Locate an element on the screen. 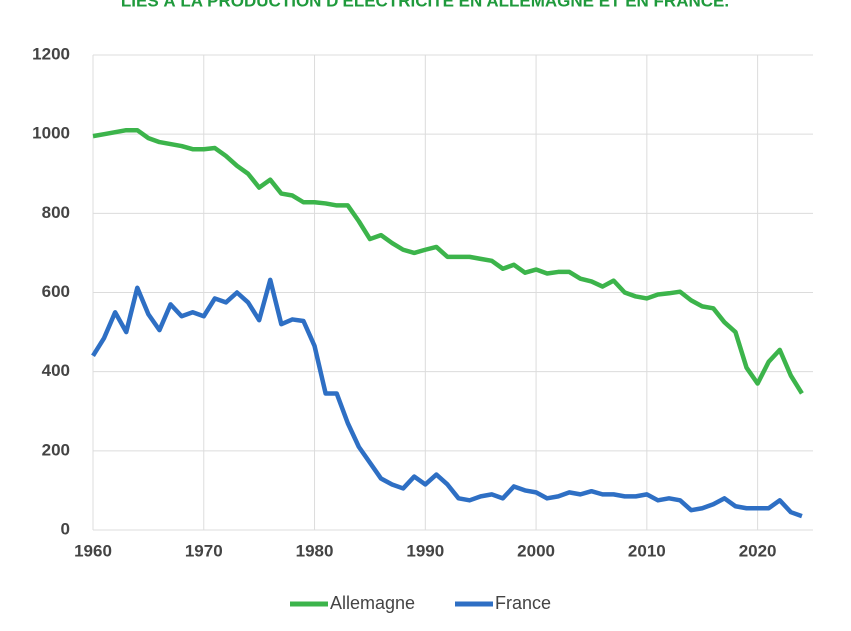 Image resolution: width=851 pixels, height=631 pixels. y-tick-label: 1000 is located at coordinates (51, 133).